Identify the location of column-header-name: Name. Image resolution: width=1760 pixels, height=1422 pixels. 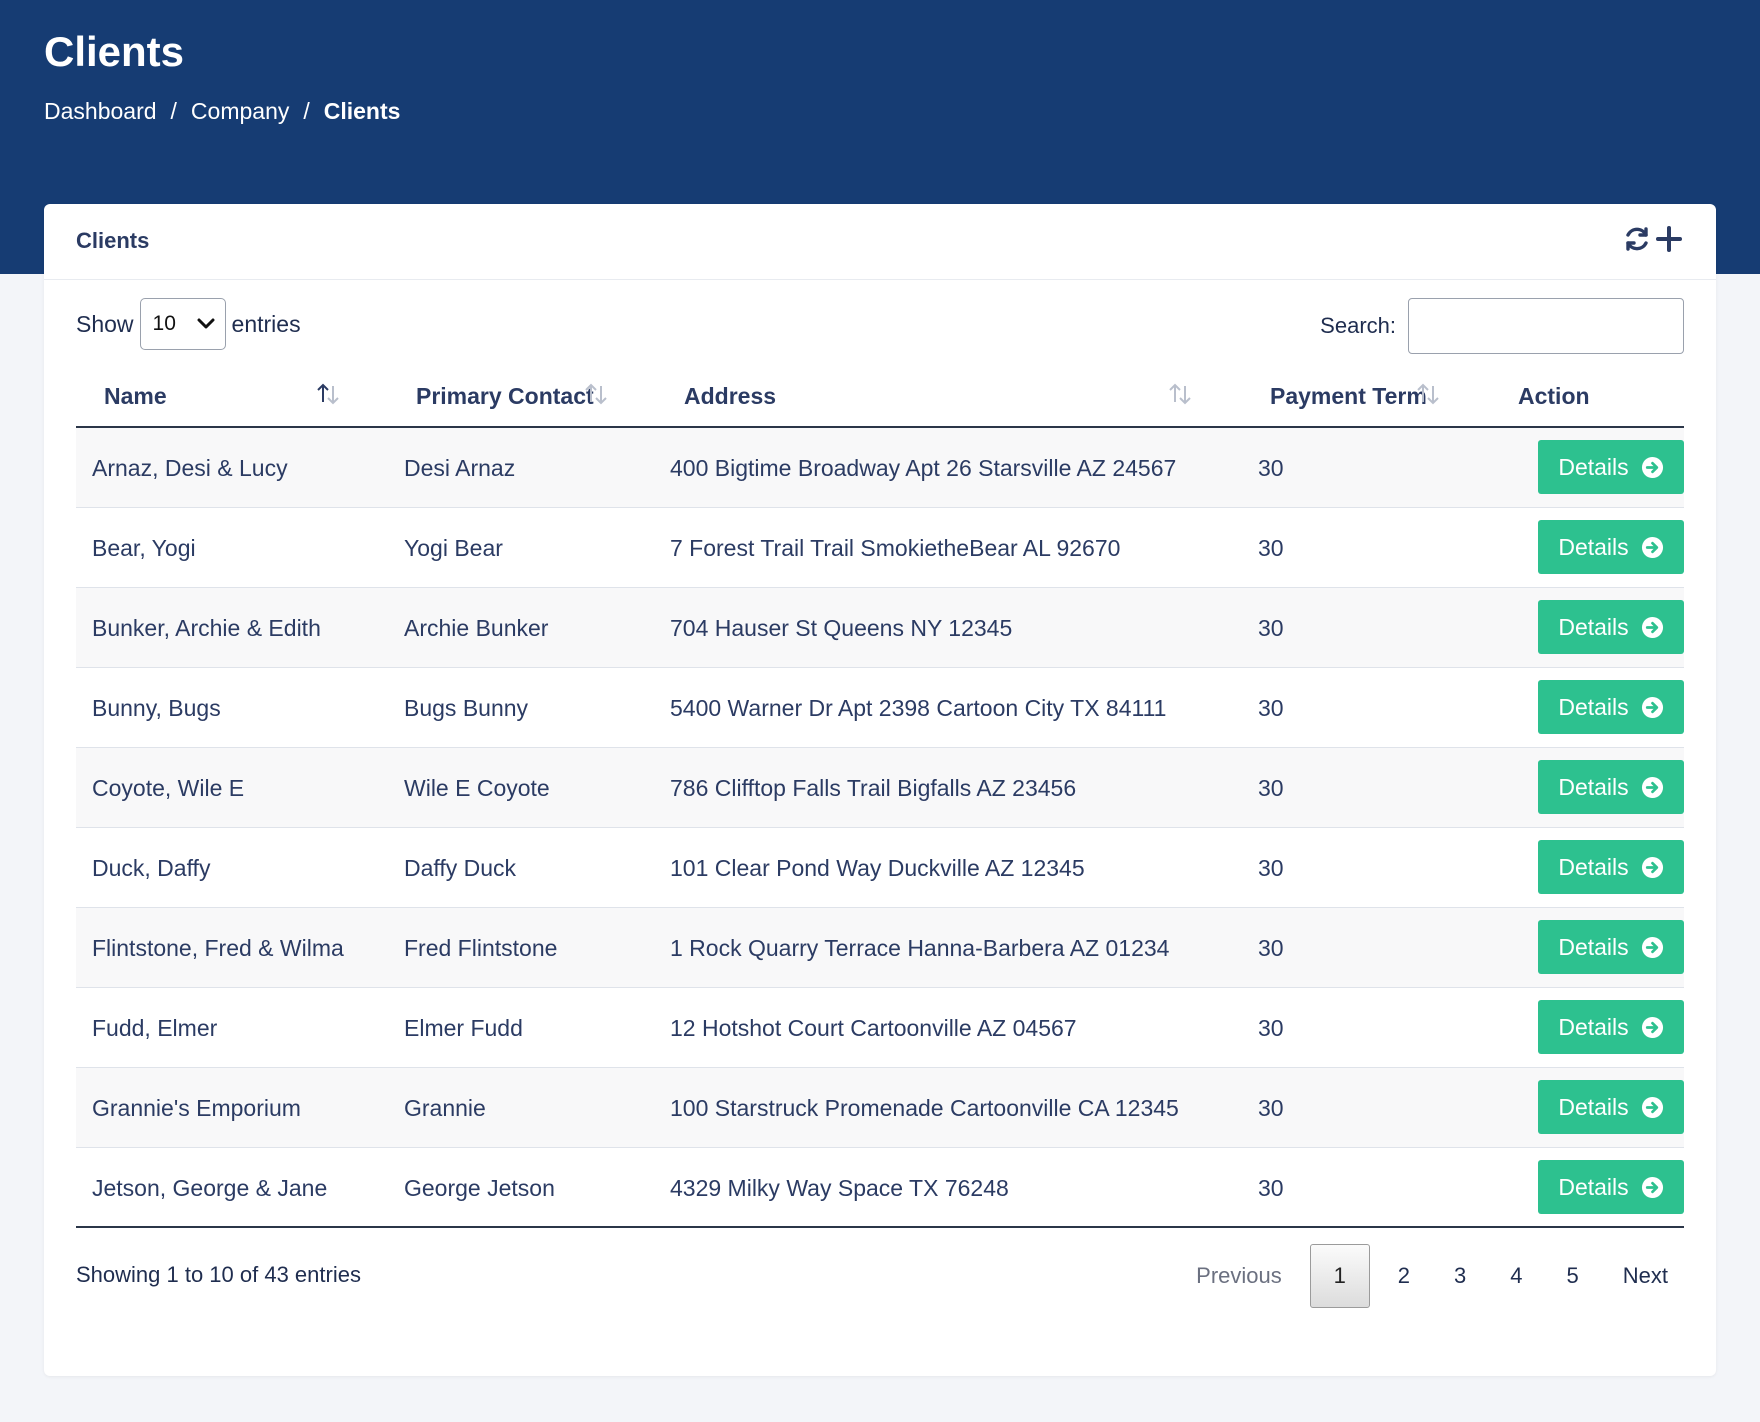
(135, 395).